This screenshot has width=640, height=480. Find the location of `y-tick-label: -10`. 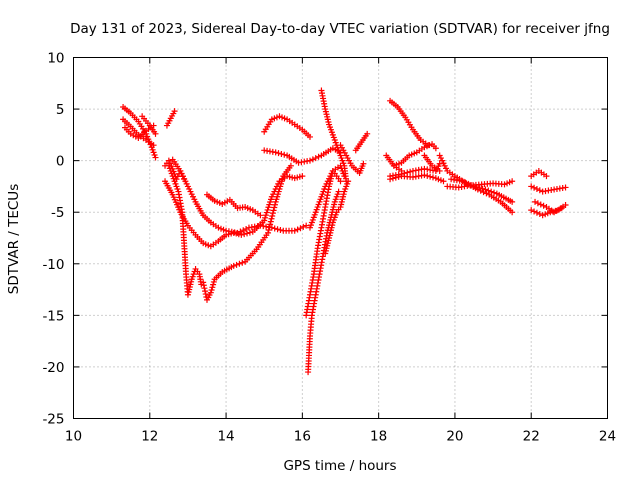

y-tick-label: -10 is located at coordinates (53, 265).